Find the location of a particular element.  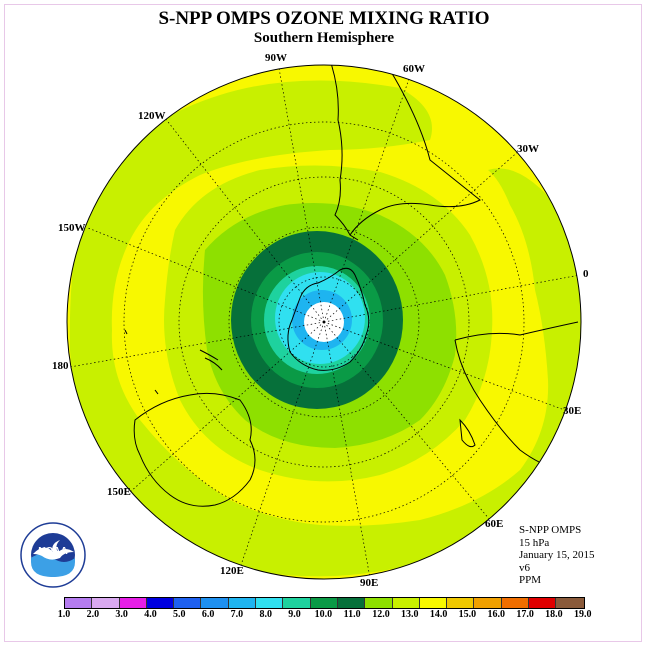

lon-label-30e: 30E is located at coordinates (572, 411).